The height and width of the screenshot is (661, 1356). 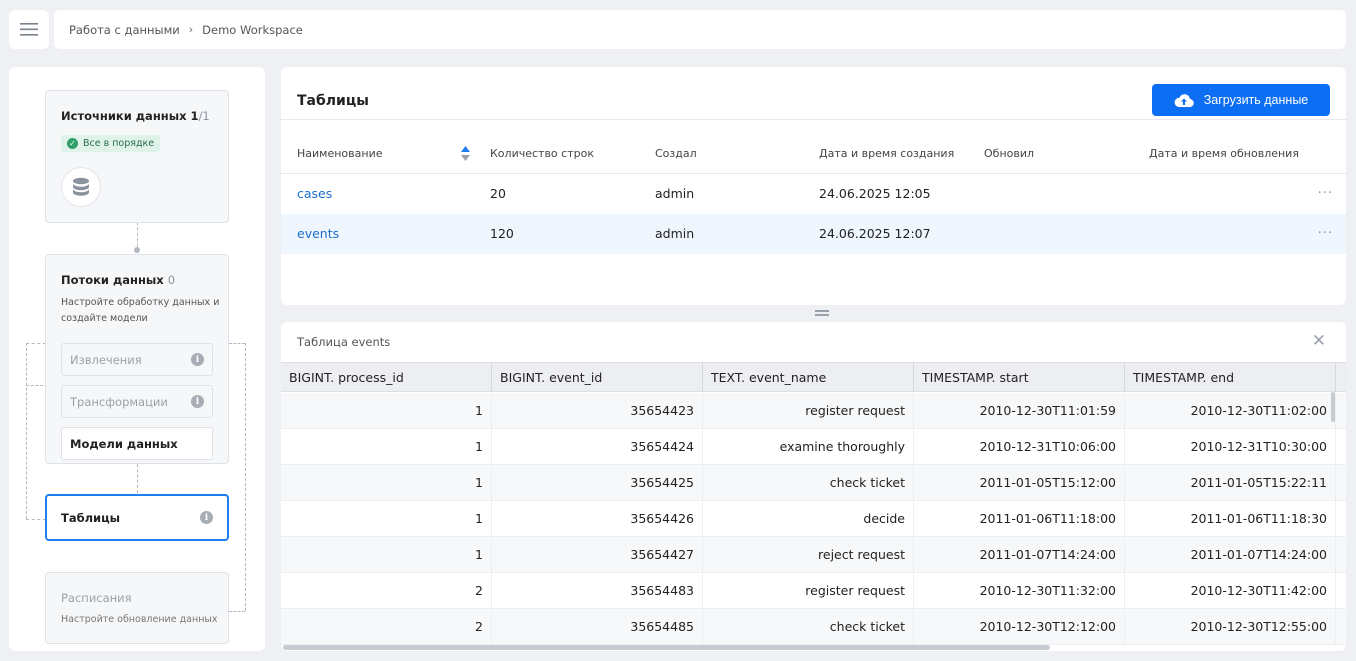 I want to click on col-process-id: BIGINT. process_id, so click(x=386, y=377).